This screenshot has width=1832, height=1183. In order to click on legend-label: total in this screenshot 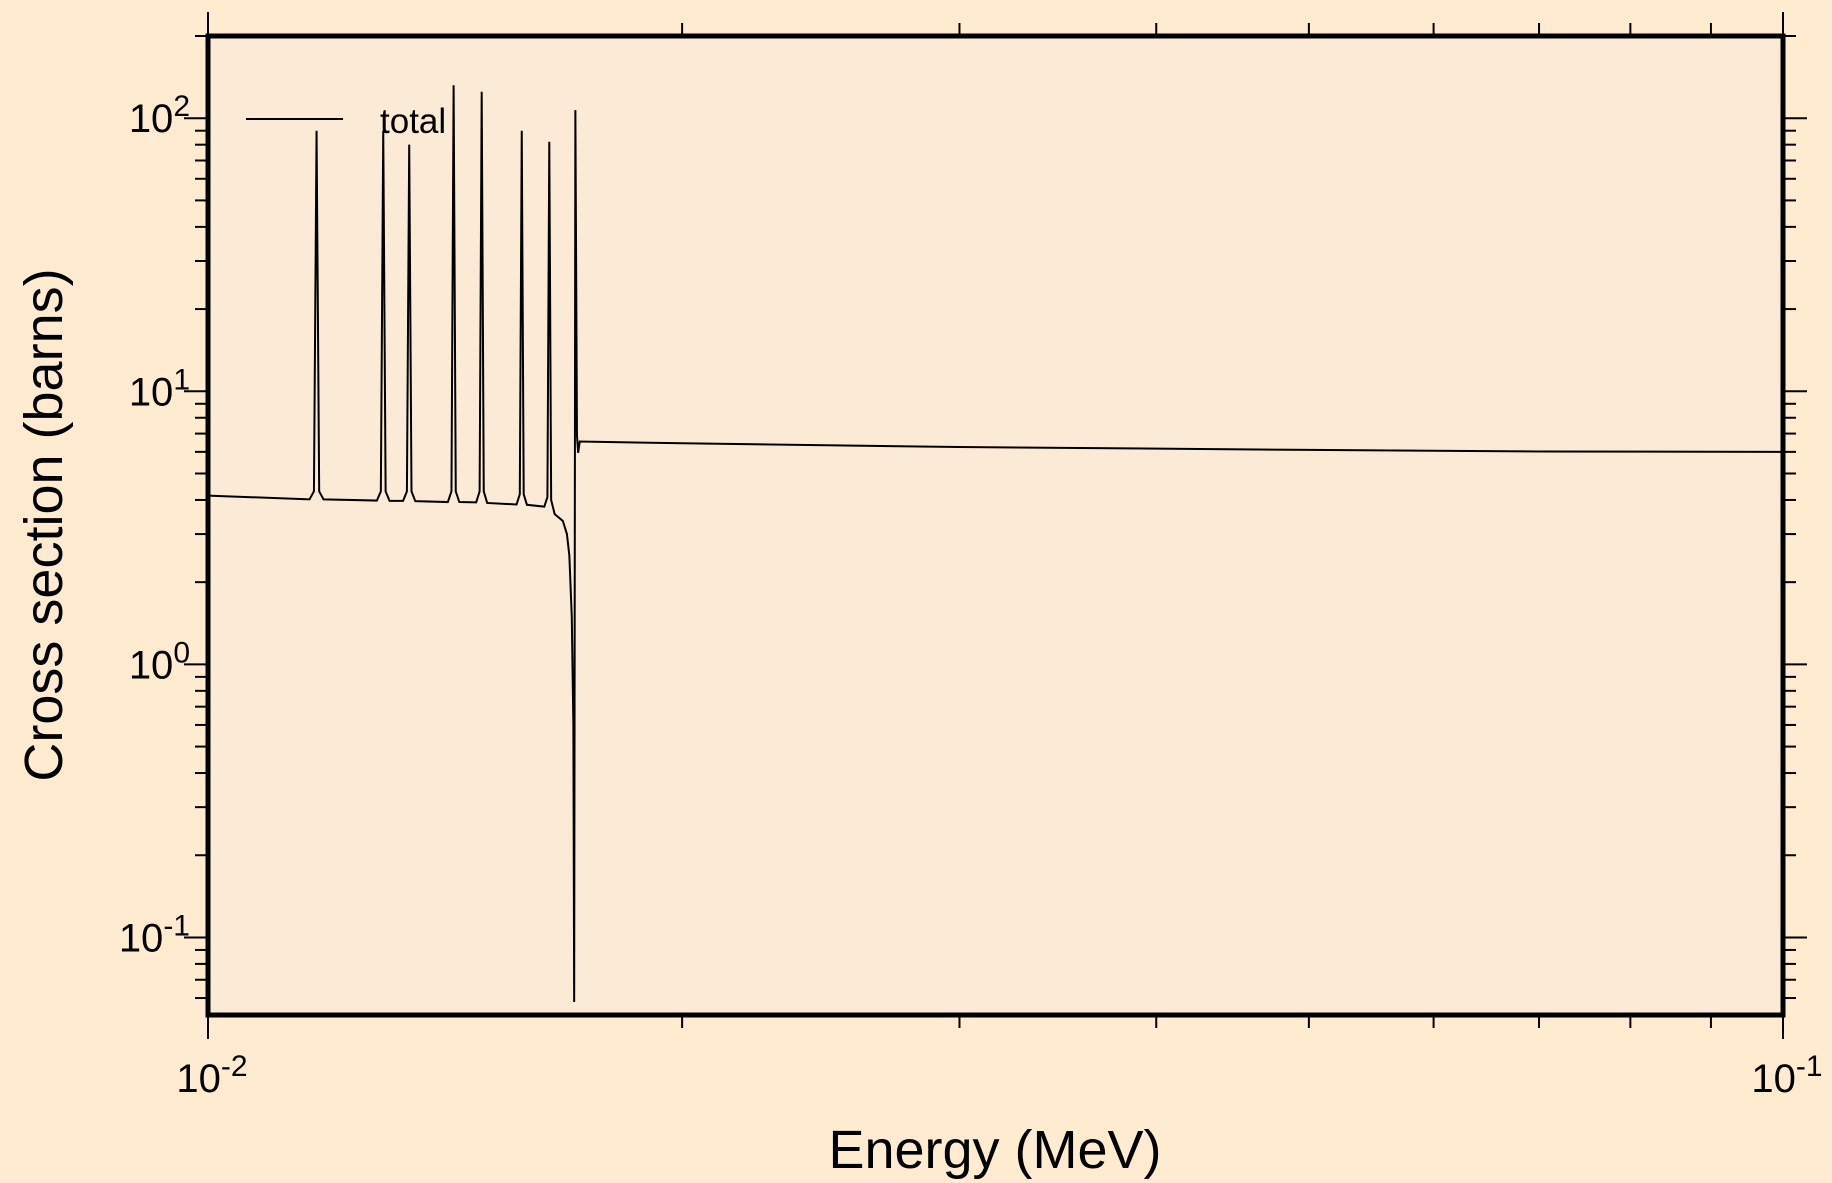, I will do `click(413, 121)`.